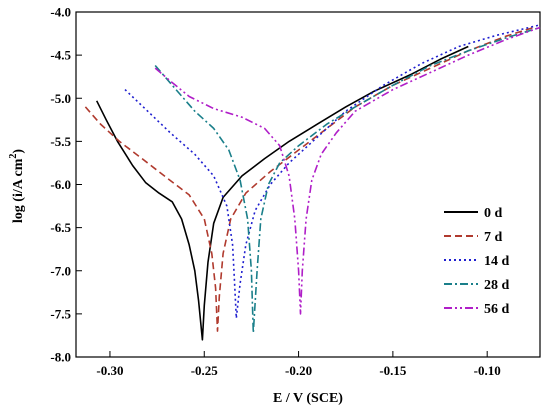 The width and height of the screenshot is (550, 420). What do you see at coordinates (18, 190) in the screenshot?
I see `y-axis-title-prefix: log (i/A cm` at bounding box center [18, 190].